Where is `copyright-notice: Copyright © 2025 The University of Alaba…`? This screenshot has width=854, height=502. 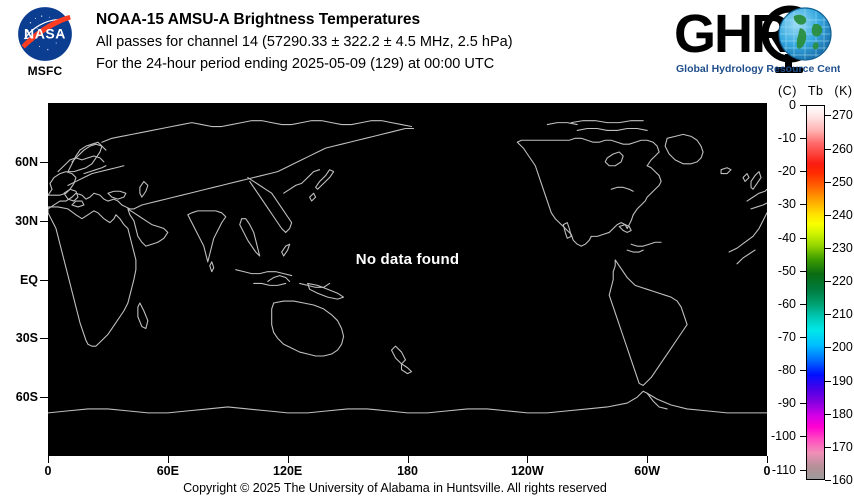
copyright-notice: Copyright © 2025 The University of Alaba… is located at coordinates (395, 488).